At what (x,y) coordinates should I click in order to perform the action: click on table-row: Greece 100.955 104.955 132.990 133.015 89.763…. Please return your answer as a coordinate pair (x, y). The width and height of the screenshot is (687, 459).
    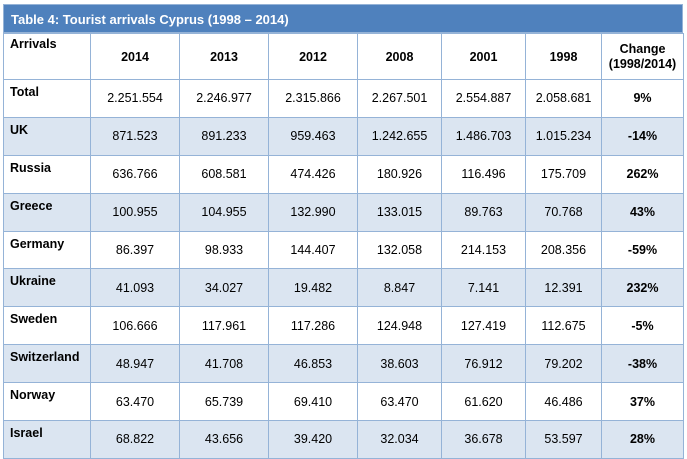
    Looking at the image, I should click on (343, 212).